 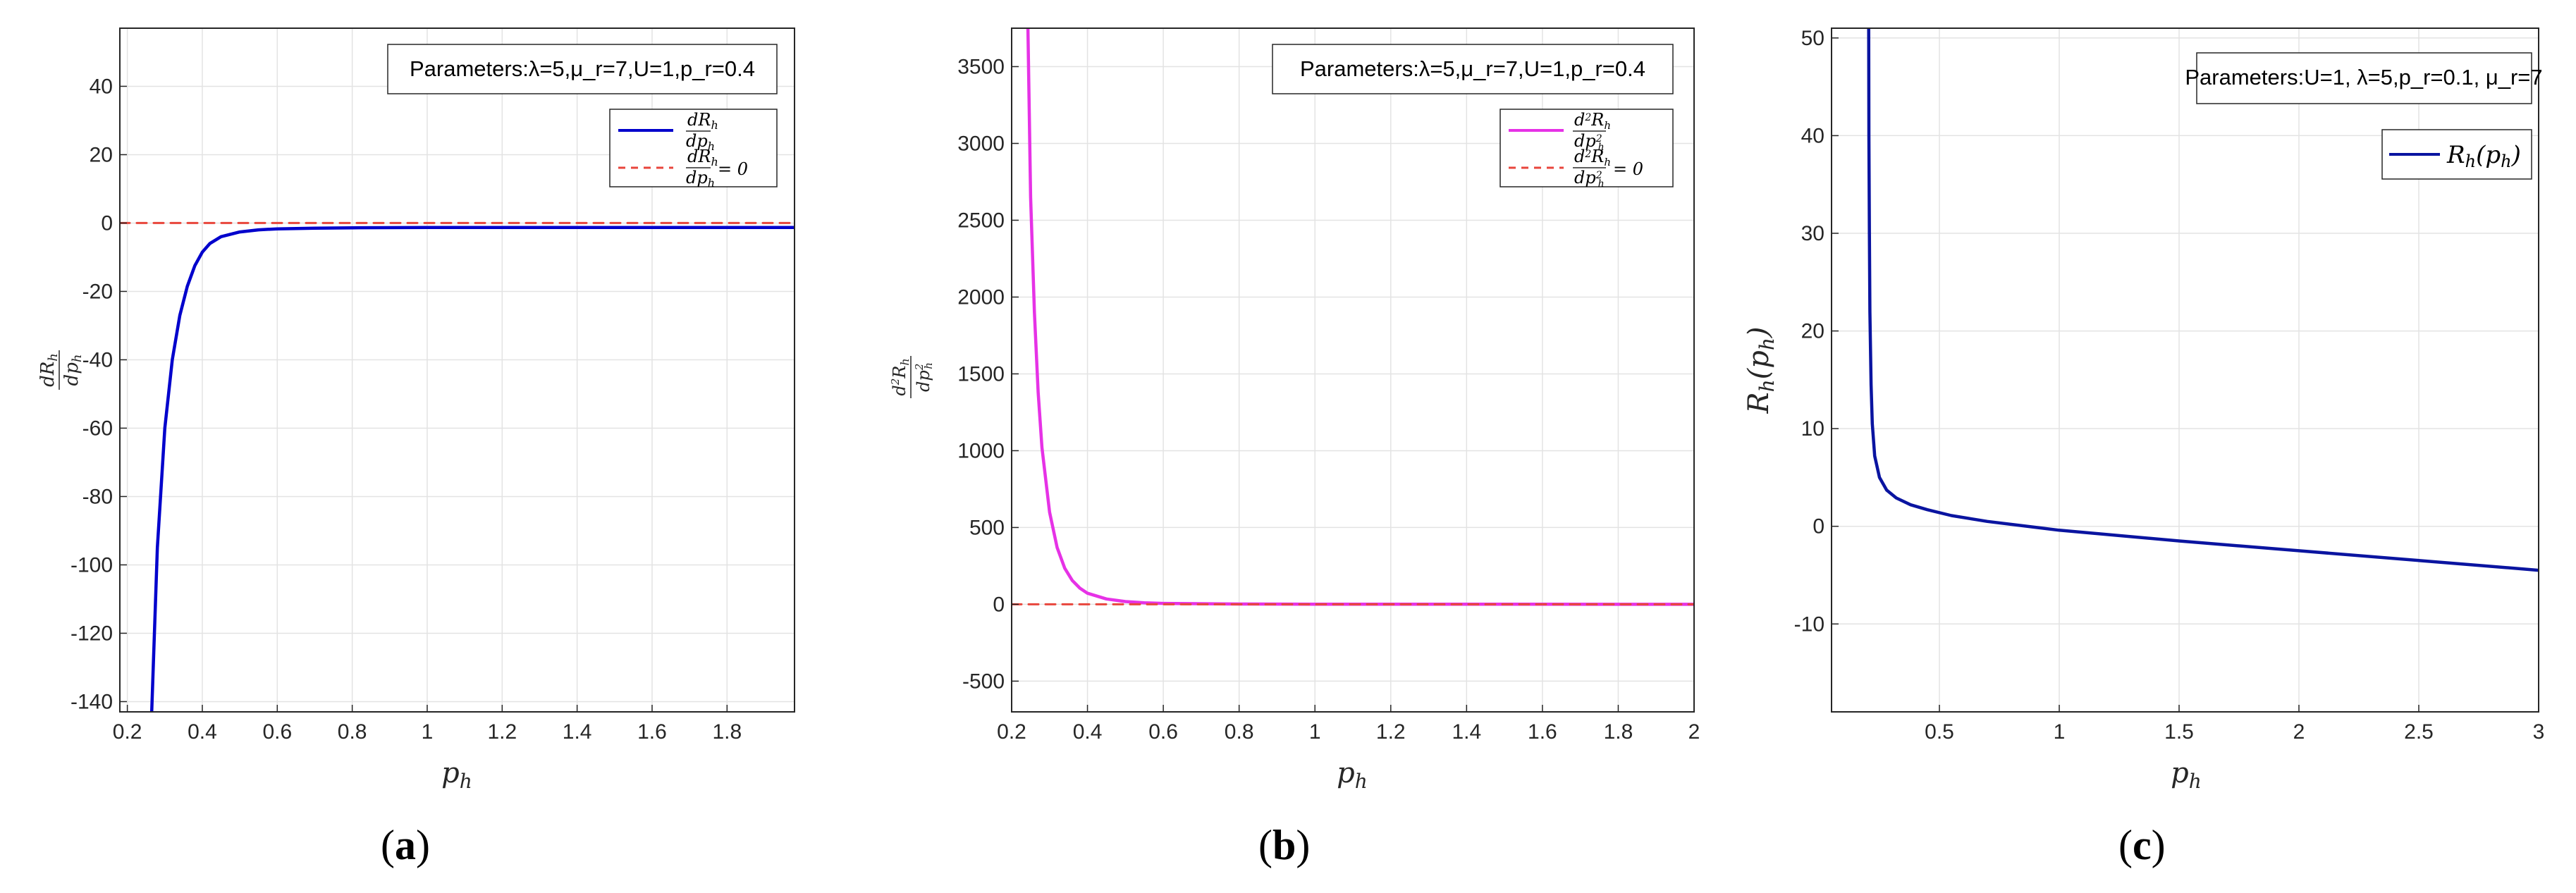 I want to click on y-tick-label: 2500, so click(x=981, y=221).